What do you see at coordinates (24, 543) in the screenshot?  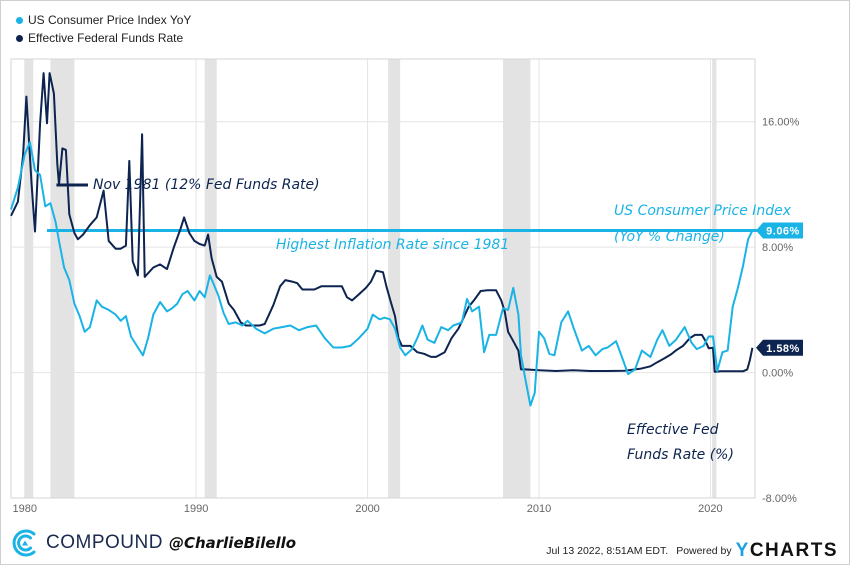 I see `compound-logo-icon` at bounding box center [24, 543].